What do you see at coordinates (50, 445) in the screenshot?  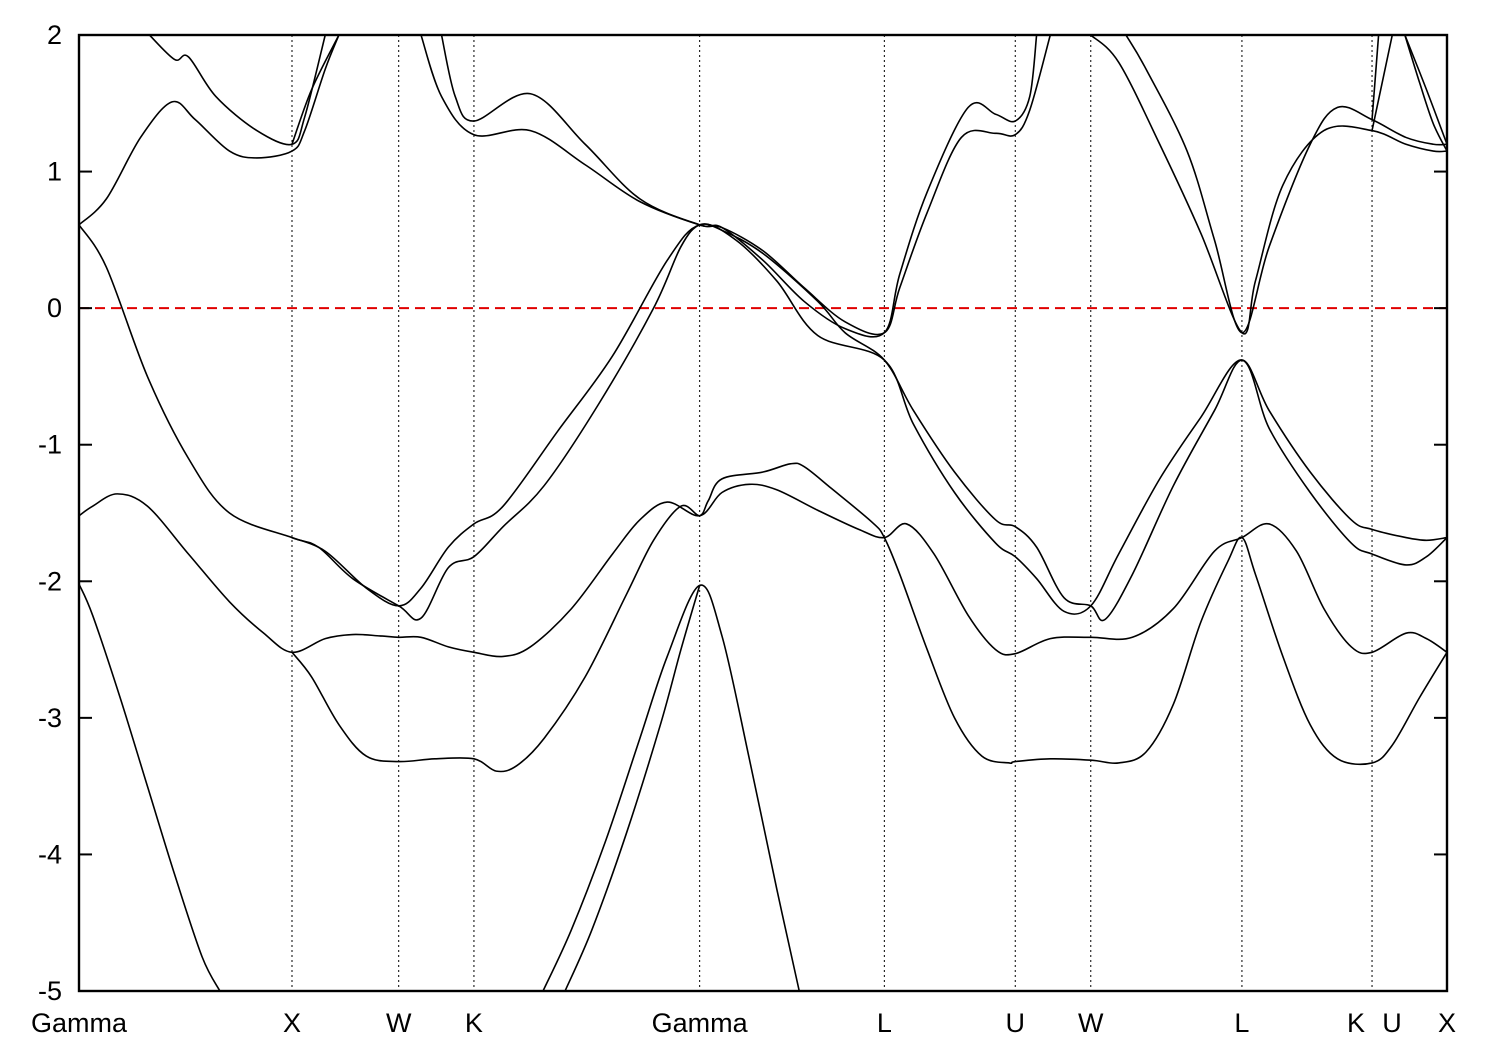 I see `y-tick-label: -1` at bounding box center [50, 445].